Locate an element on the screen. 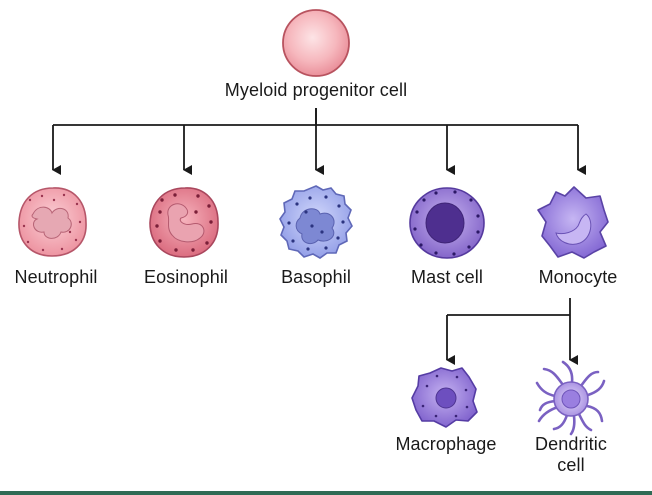  dendritic-cell-label: Dendritic cell is located at coordinates (571, 455).